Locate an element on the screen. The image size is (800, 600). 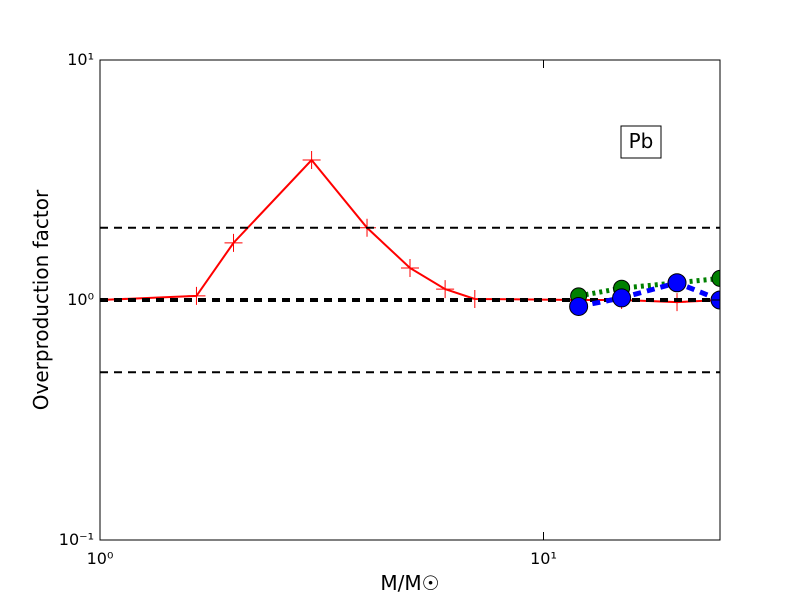
x-axis-label: M/M☉ is located at coordinates (409, 583).